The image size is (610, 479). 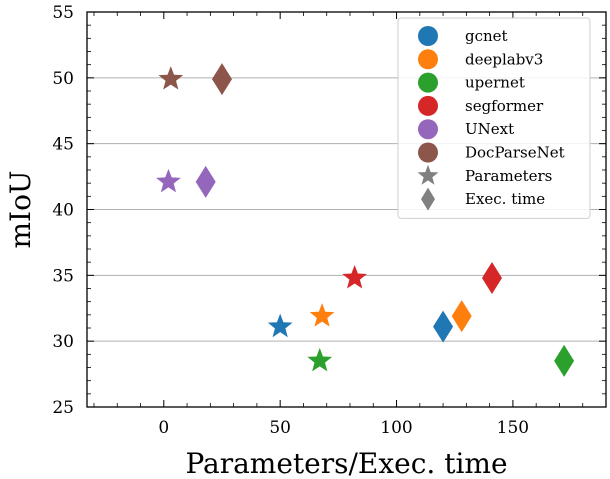 I want to click on y-tick-label: 25, so click(x=63, y=408).